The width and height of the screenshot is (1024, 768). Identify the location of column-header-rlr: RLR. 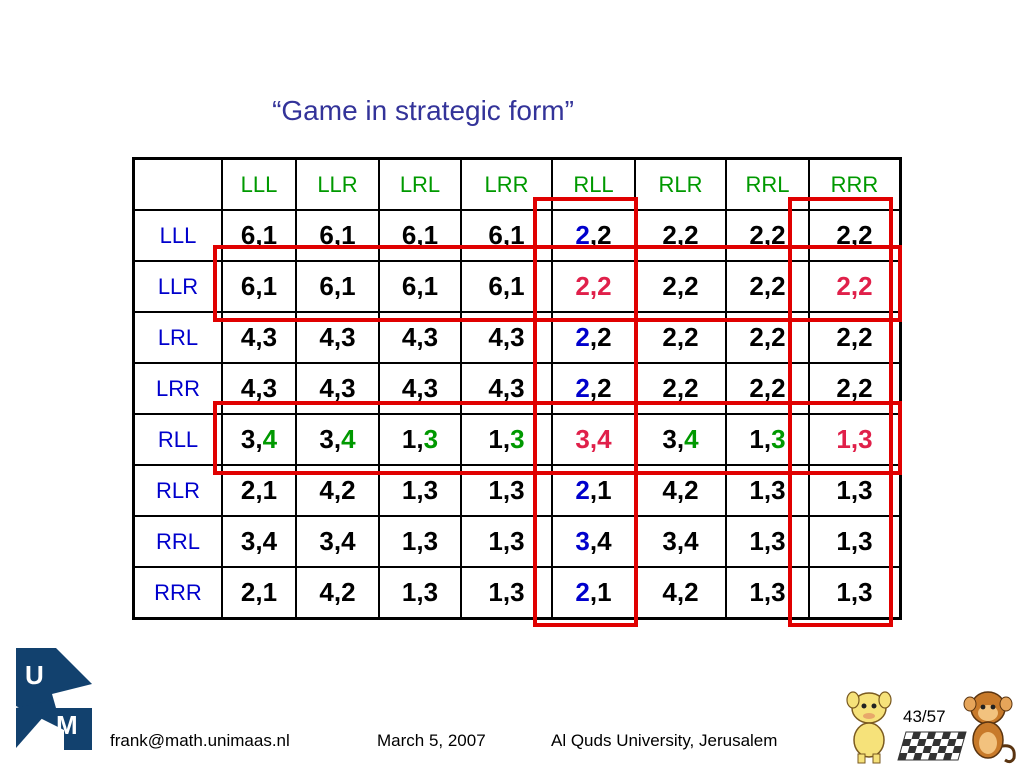
(680, 184).